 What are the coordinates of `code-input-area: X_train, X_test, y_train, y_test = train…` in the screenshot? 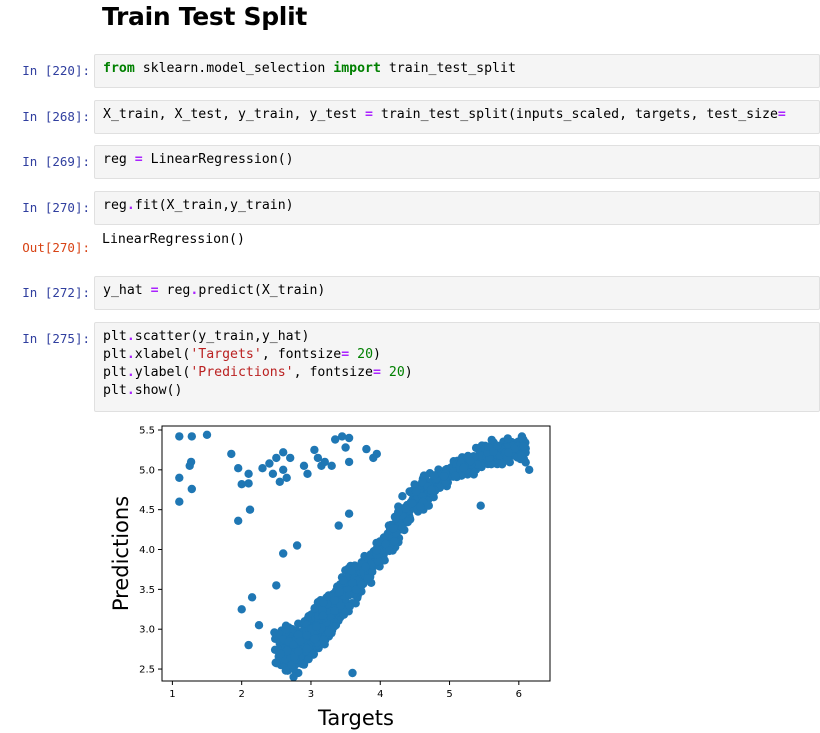 It's located at (457, 117).